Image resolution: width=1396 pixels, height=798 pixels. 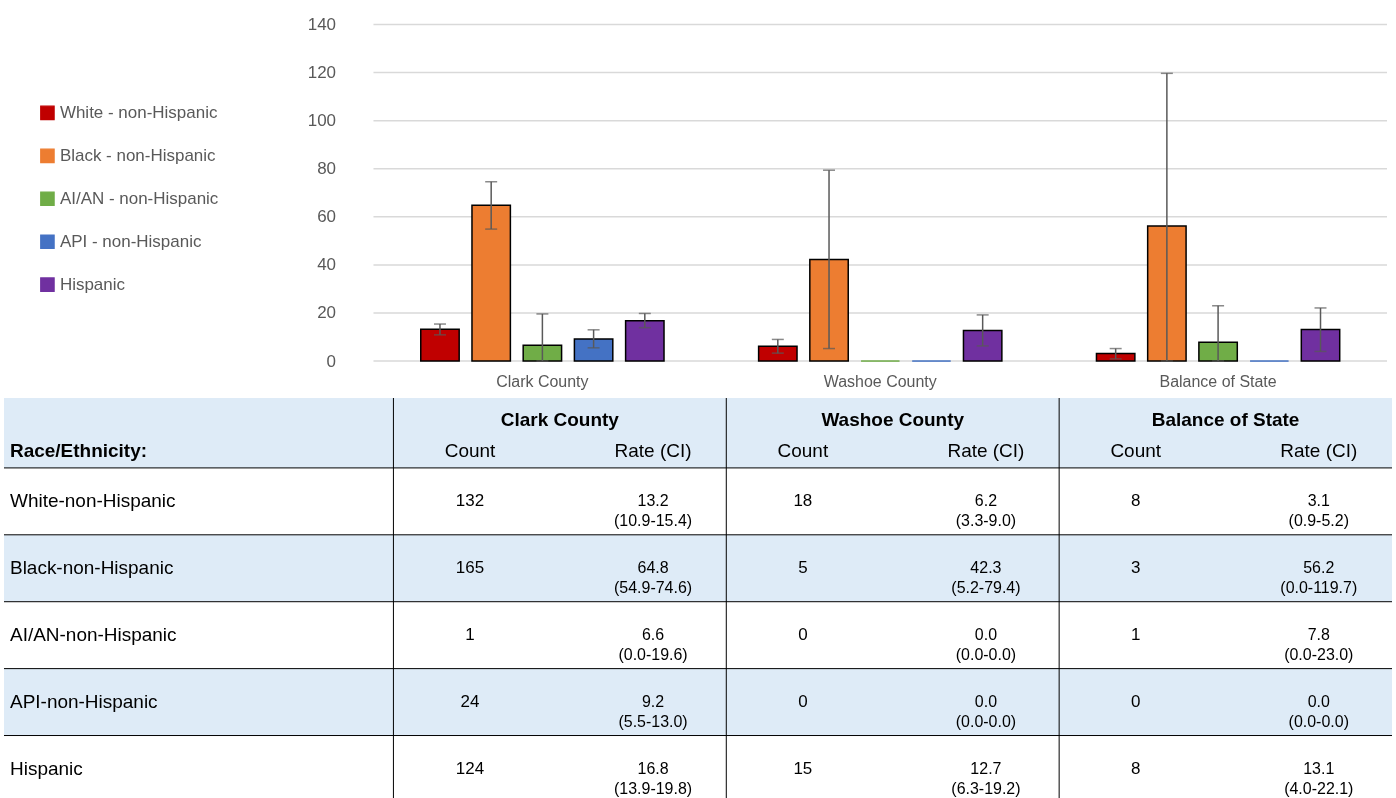 What do you see at coordinates (1218, 381) in the screenshot?
I see `x-tick-label: Balance of State` at bounding box center [1218, 381].